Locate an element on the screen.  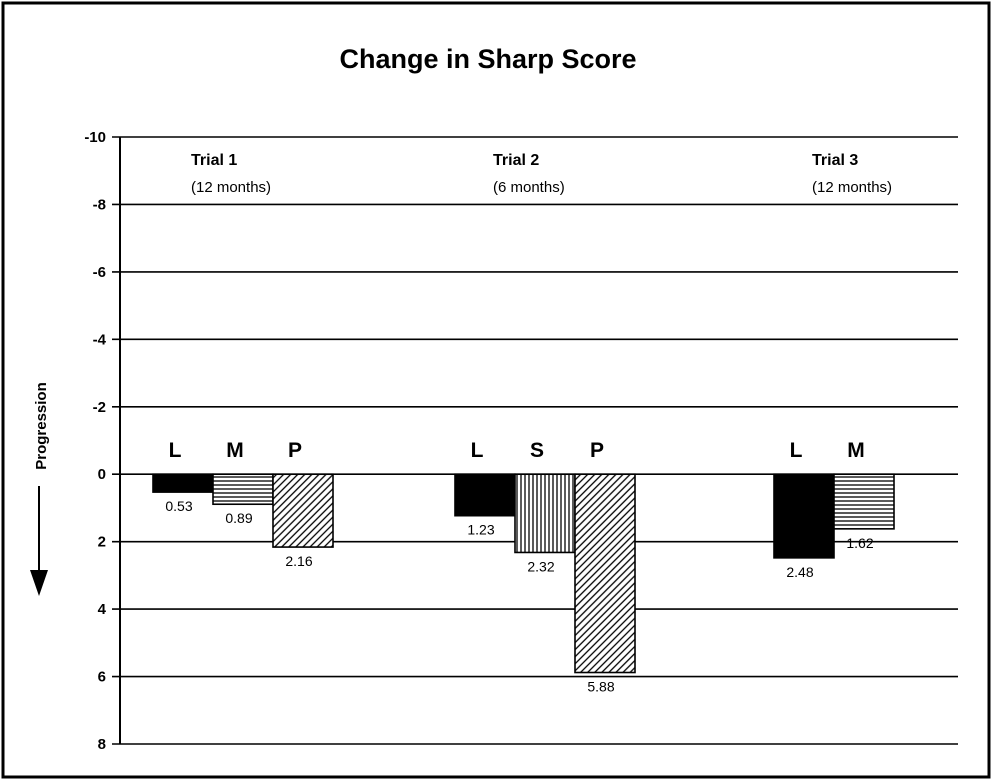
bar-value-label: 1.62 is located at coordinates (859, 543).